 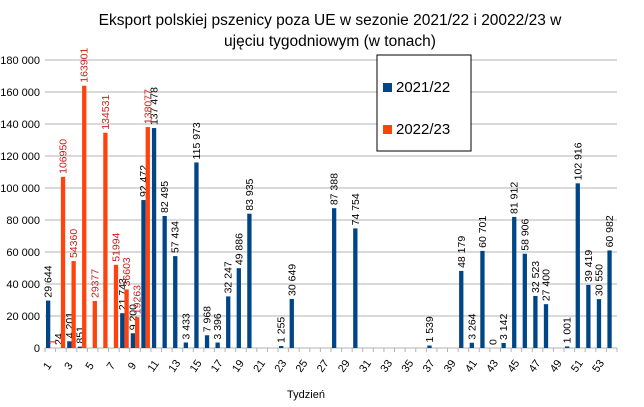 I want to click on x-tick-label: 5, so click(x=90, y=366).